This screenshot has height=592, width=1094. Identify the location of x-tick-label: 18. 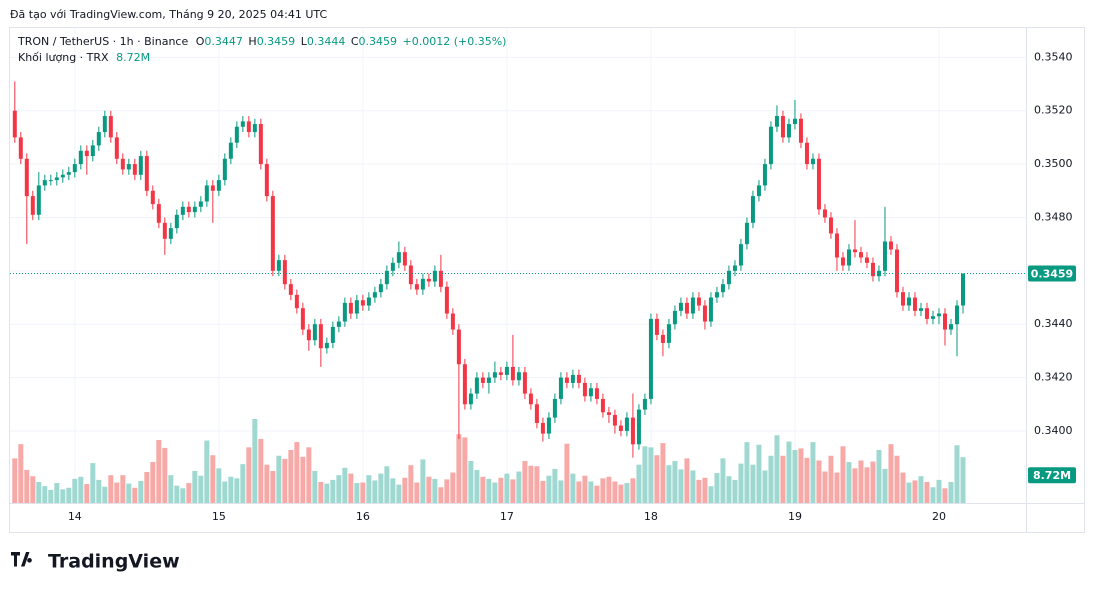
(651, 516).